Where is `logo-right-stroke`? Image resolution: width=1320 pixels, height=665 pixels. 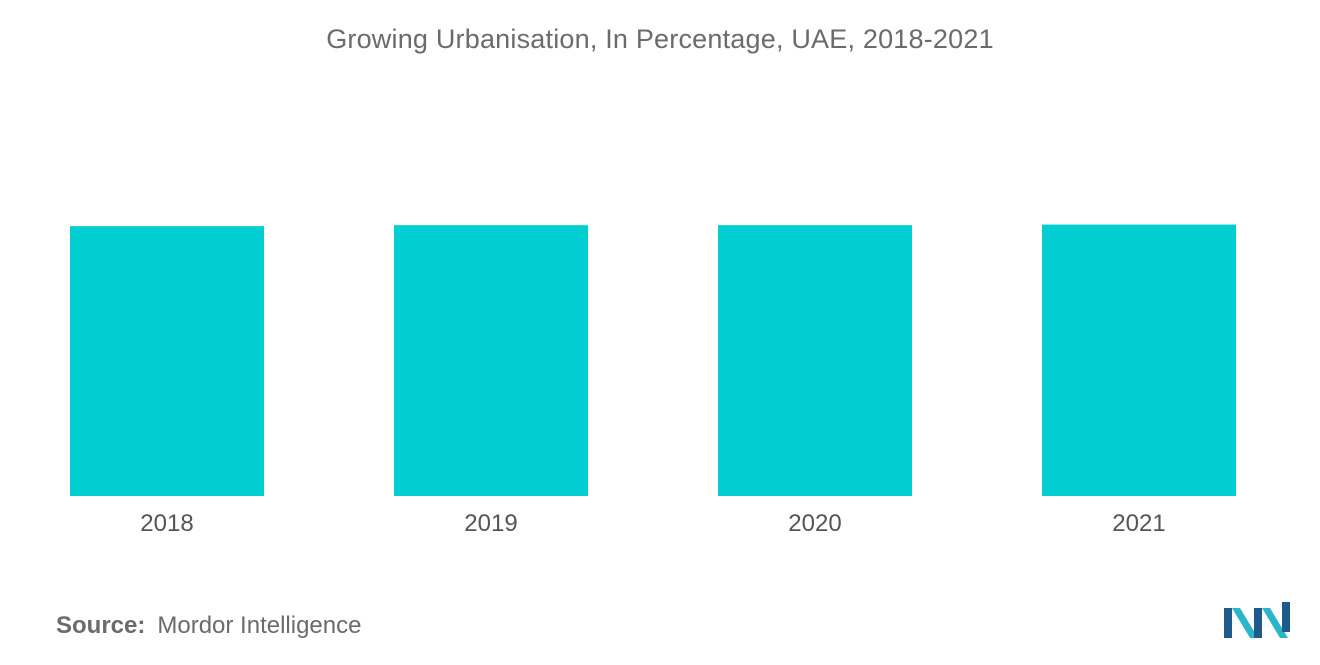
logo-right-stroke is located at coordinates (1286, 617).